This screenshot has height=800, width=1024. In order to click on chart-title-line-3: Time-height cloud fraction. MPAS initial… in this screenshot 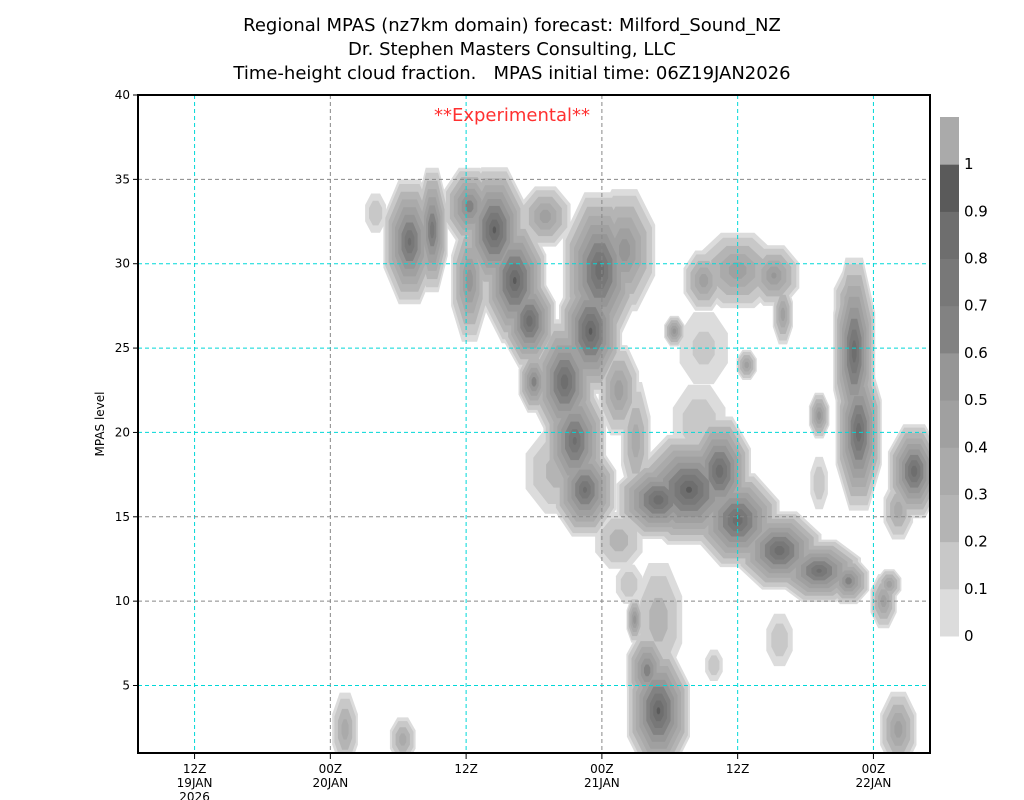, I will do `click(511, 73)`.